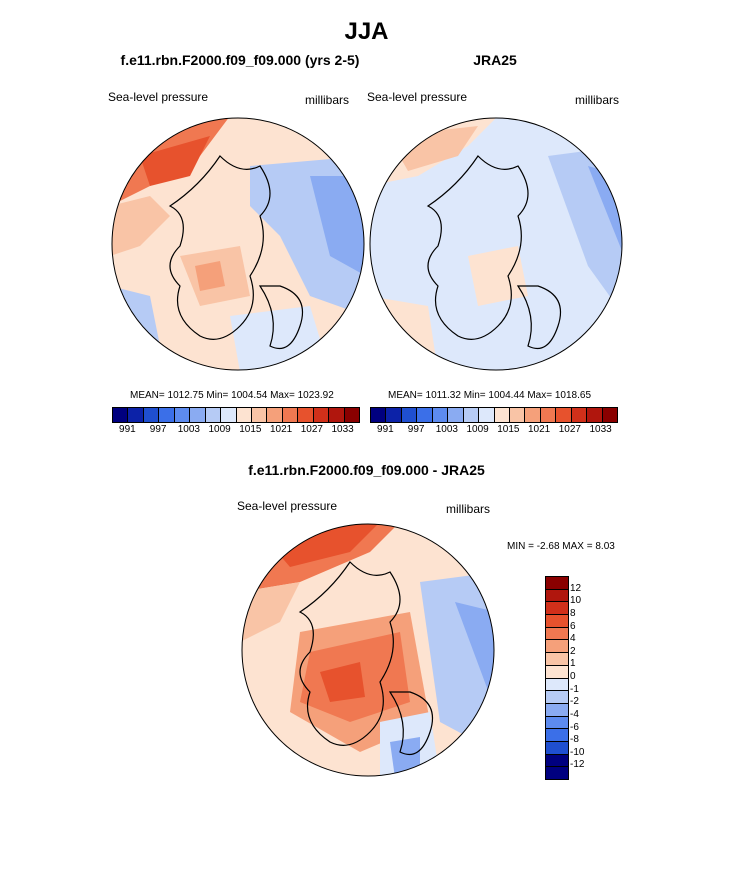 Image resolution: width=733 pixels, height=882 pixels. Describe the element at coordinates (327, 100) in the screenshot. I see `top-left-right-label: millibars` at that location.